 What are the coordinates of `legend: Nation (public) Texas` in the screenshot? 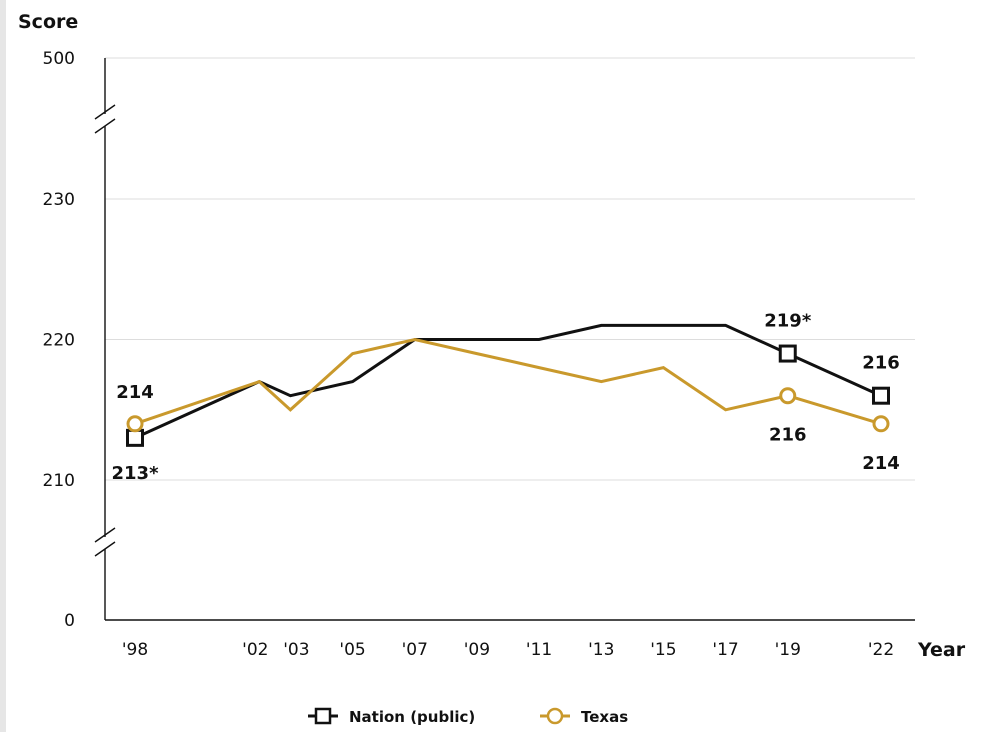 It's located at (468, 716).